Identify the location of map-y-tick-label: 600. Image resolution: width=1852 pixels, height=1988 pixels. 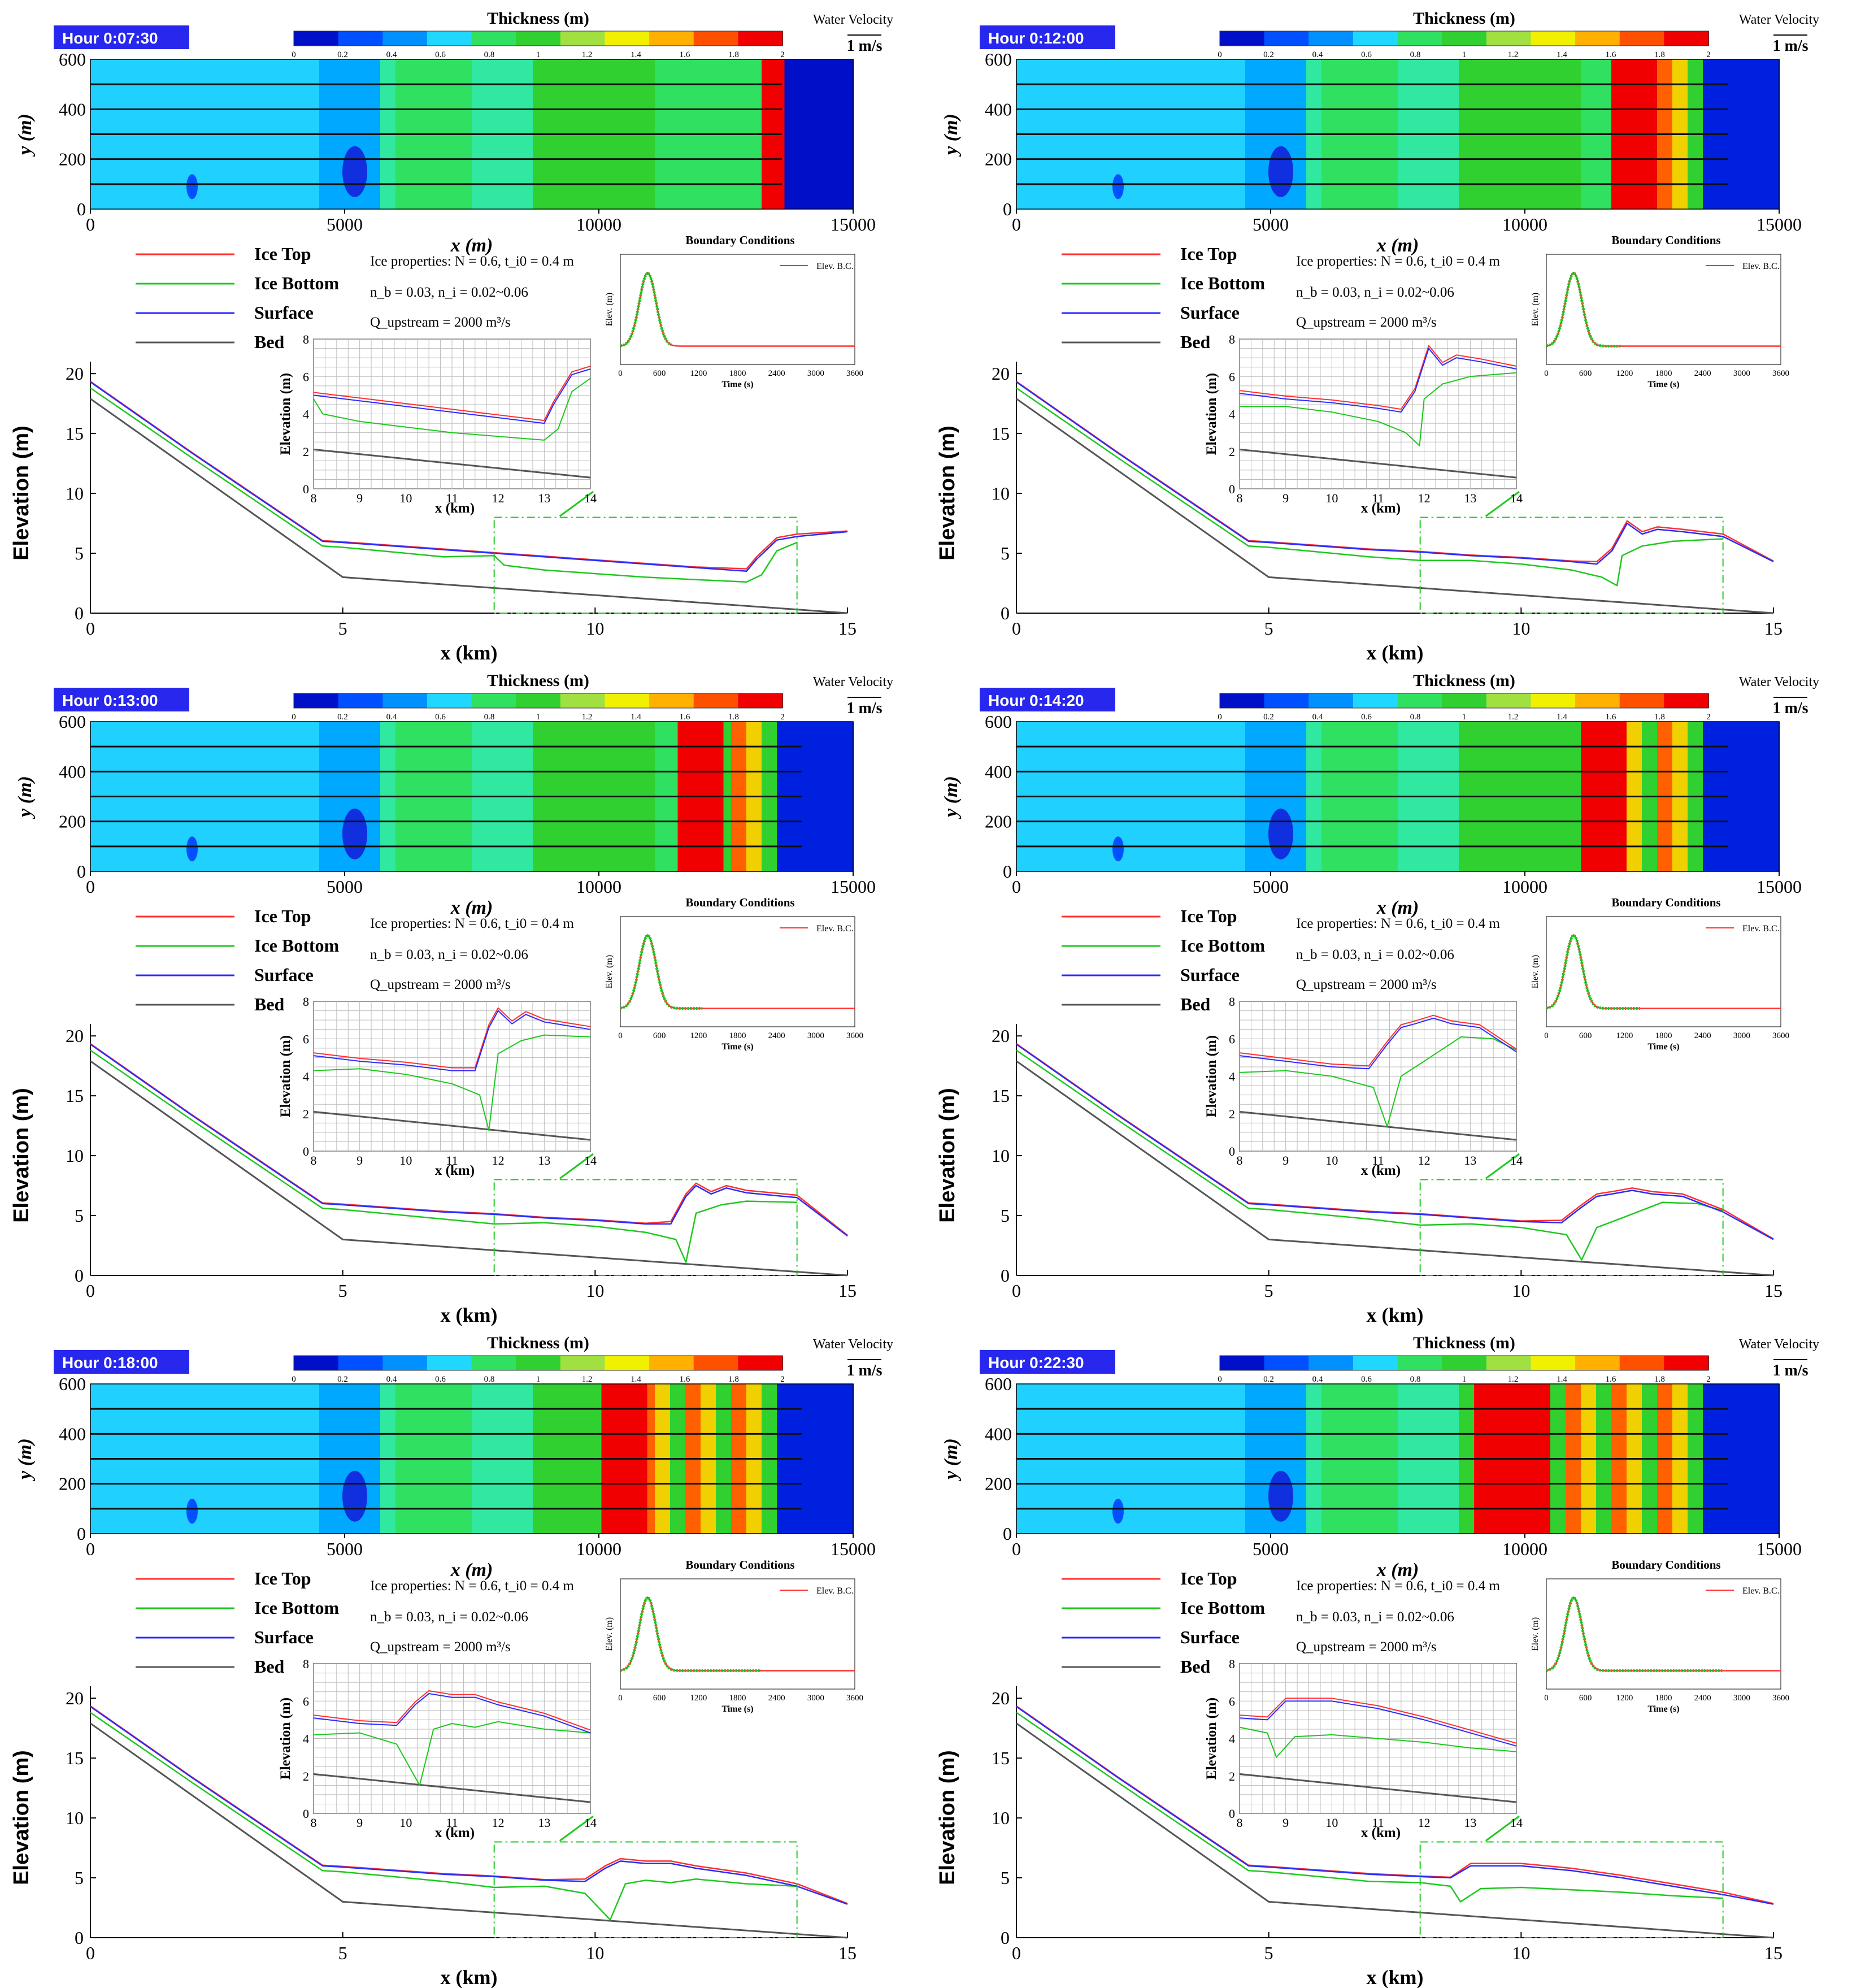
(998, 721).